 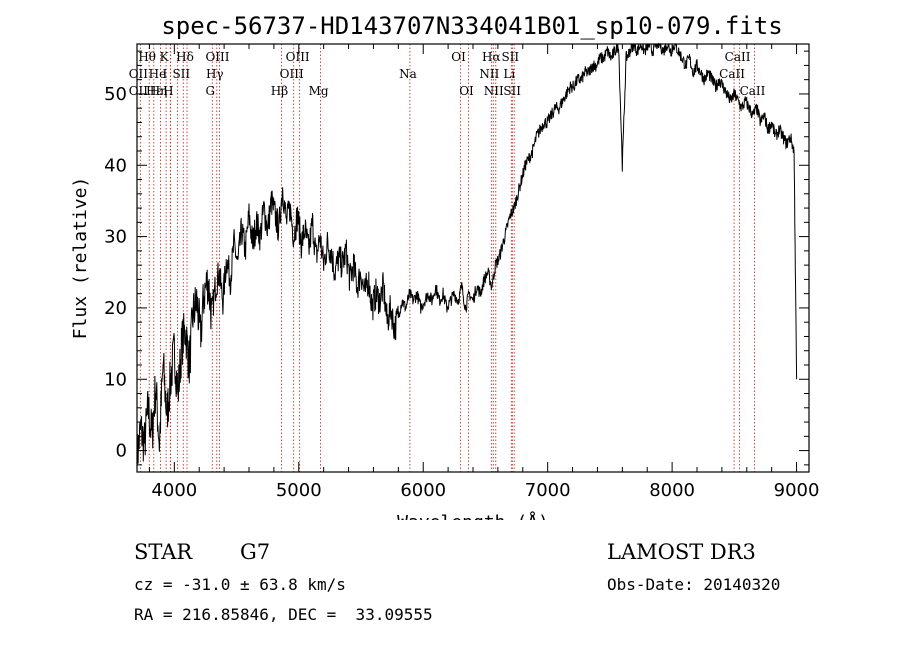 I want to click on line-label: Hγ, so click(x=215, y=74).